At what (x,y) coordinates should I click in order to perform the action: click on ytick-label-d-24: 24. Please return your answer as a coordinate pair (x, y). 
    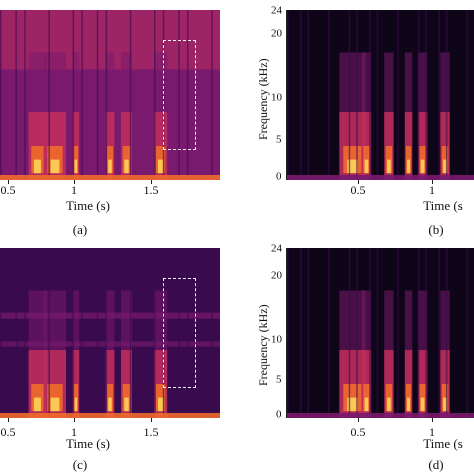
    Looking at the image, I should click on (276, 248).